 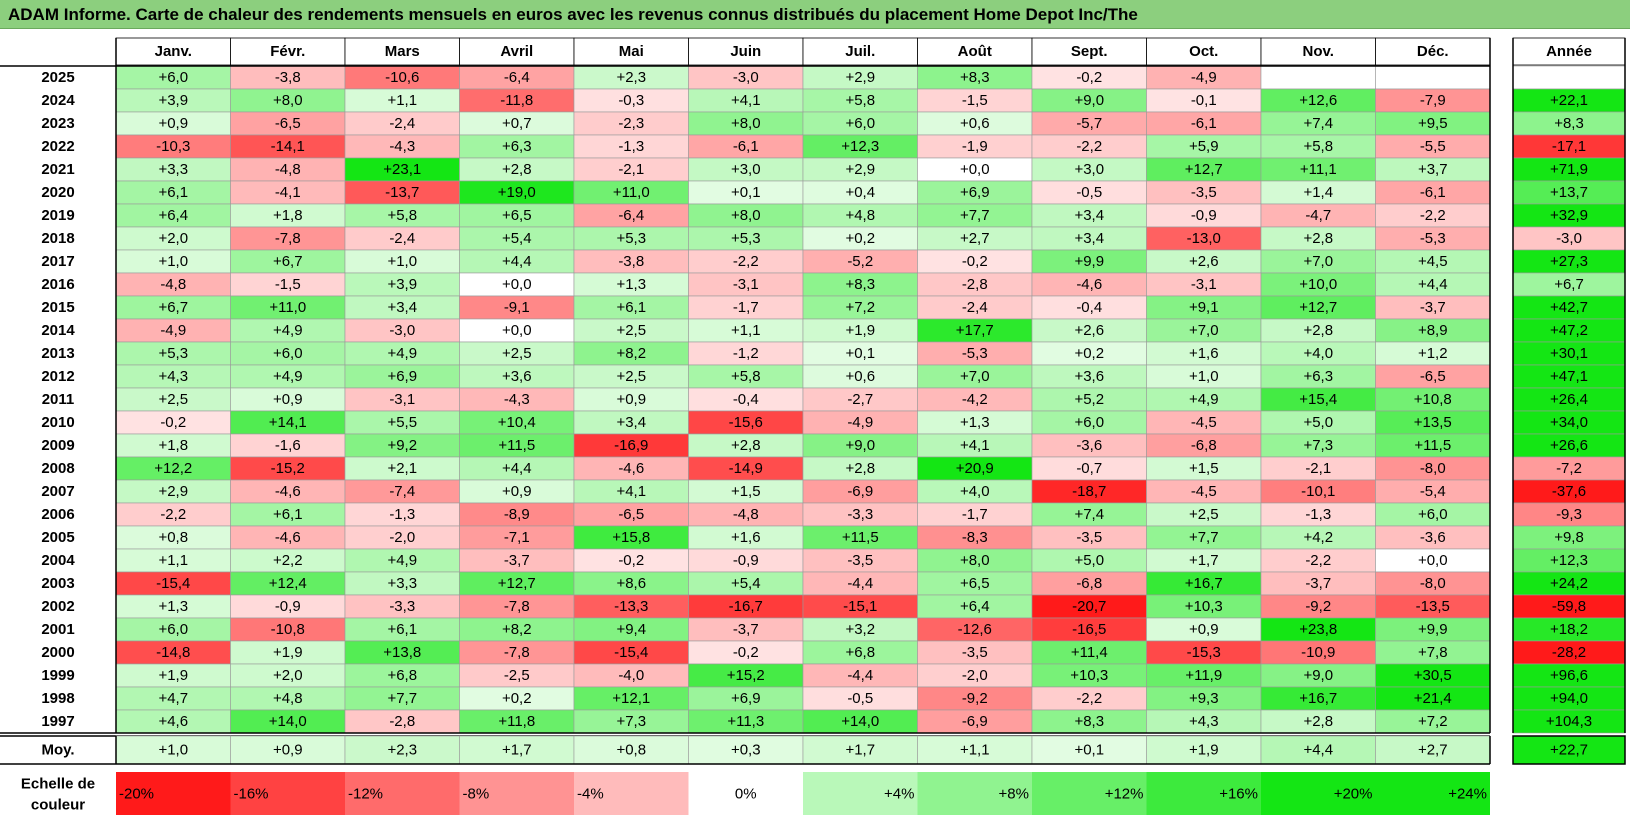 What do you see at coordinates (860, 698) in the screenshot?
I see `heatmap-cell-value: -0,5` at bounding box center [860, 698].